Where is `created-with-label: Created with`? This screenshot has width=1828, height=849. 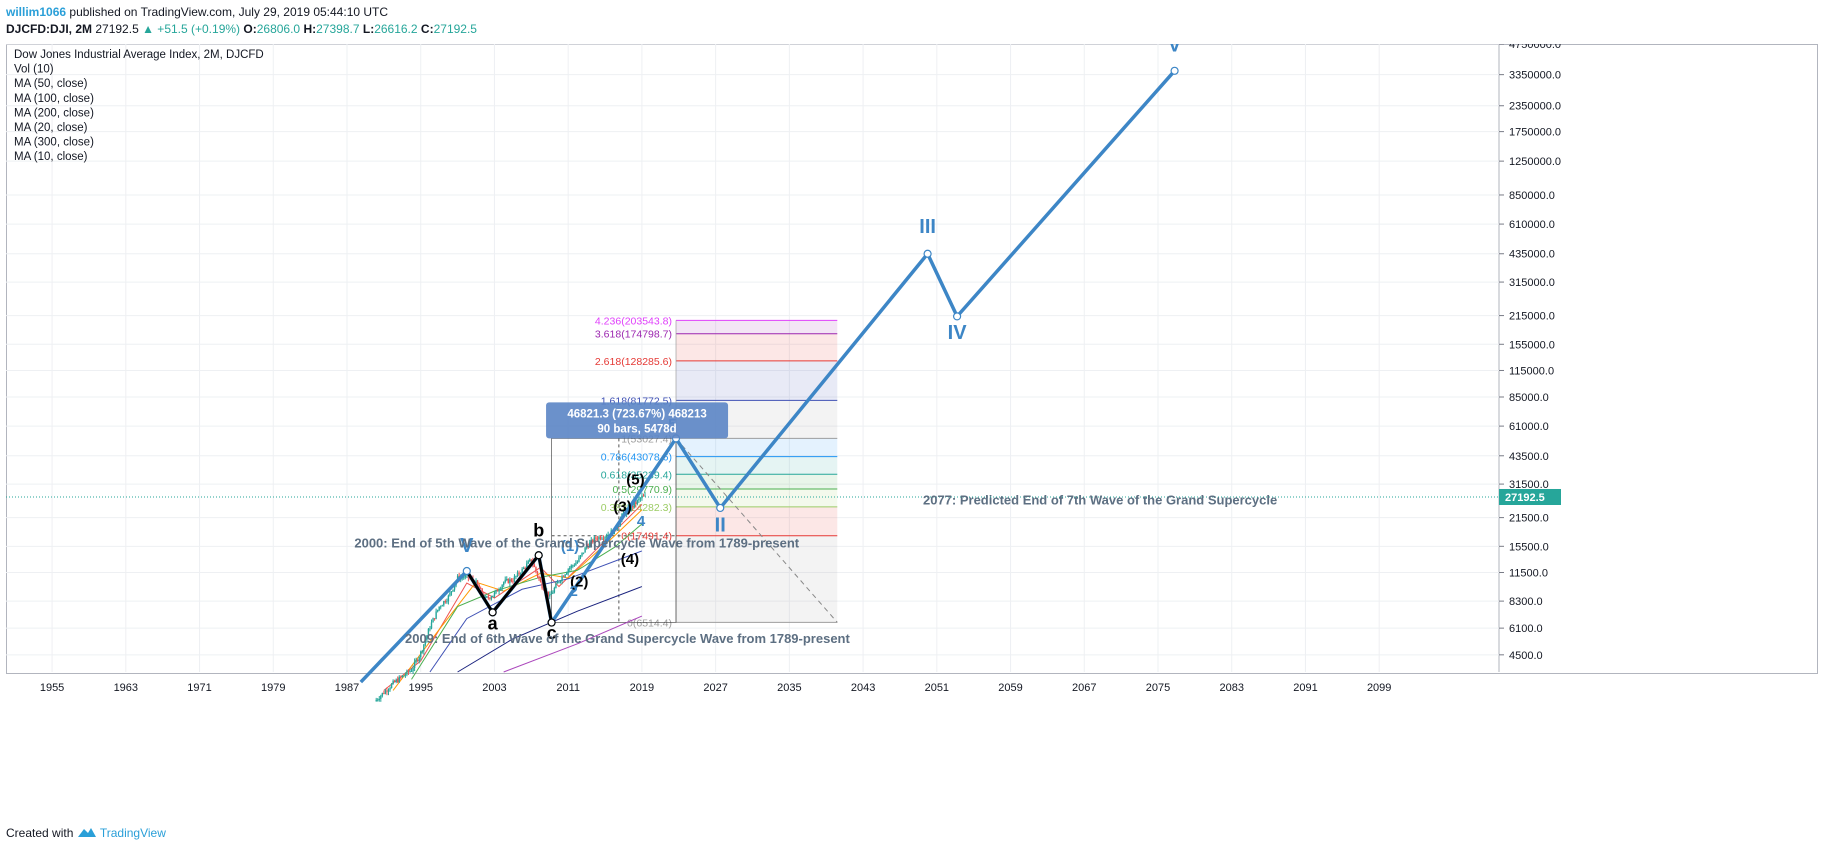
created-with-label: Created with is located at coordinates (40, 833).